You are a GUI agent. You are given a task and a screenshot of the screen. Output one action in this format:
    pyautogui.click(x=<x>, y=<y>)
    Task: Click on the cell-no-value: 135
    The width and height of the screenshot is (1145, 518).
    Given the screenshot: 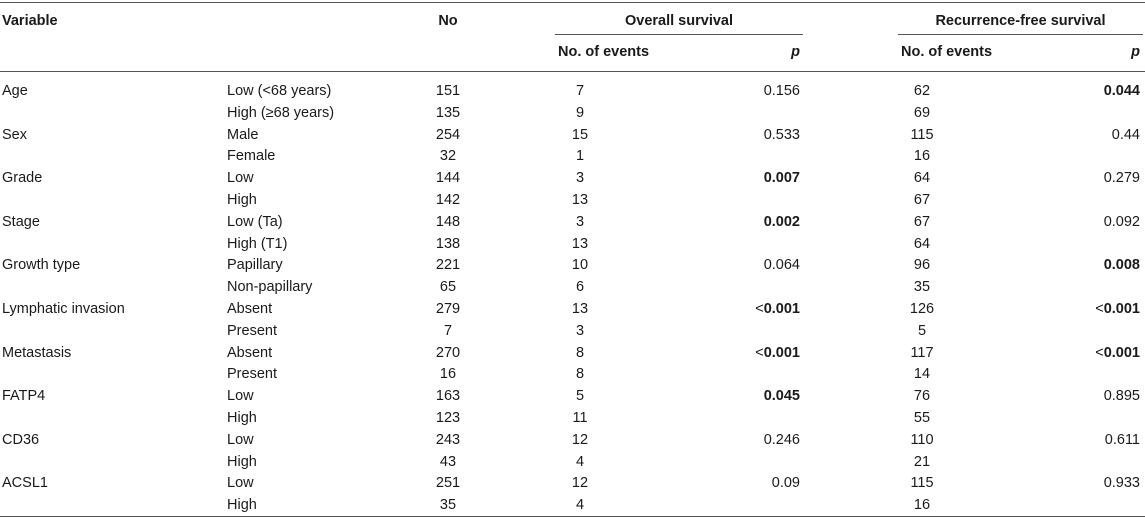 What is the action you would take?
    pyautogui.click(x=448, y=112)
    